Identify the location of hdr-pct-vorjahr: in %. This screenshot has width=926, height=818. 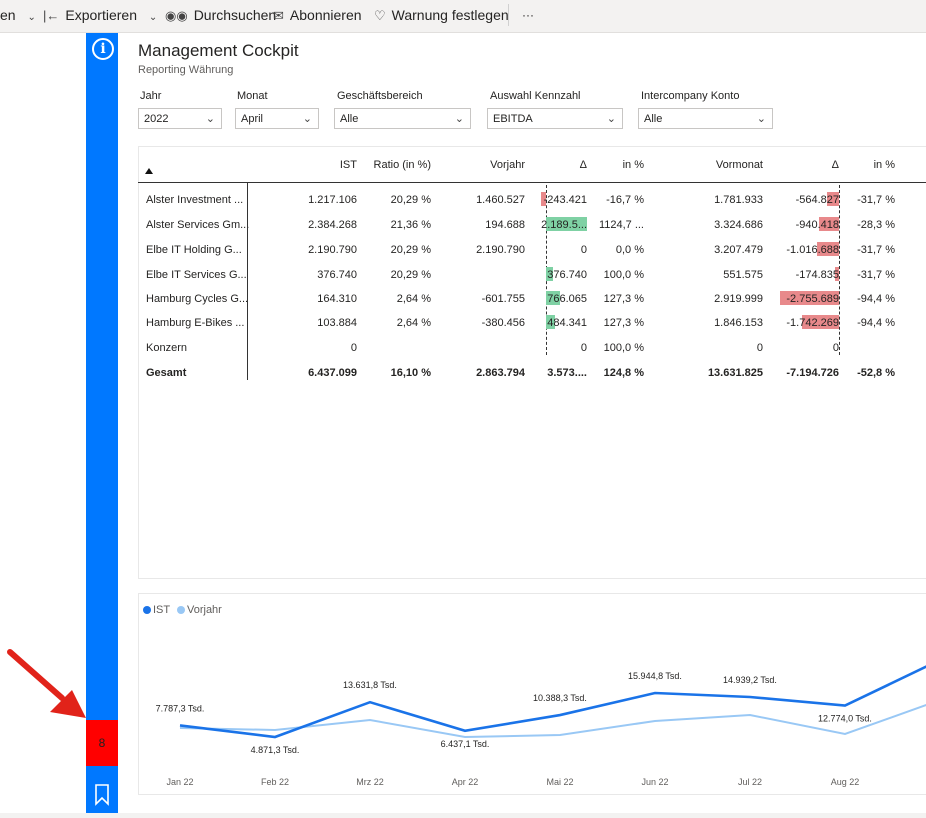
(633, 165).